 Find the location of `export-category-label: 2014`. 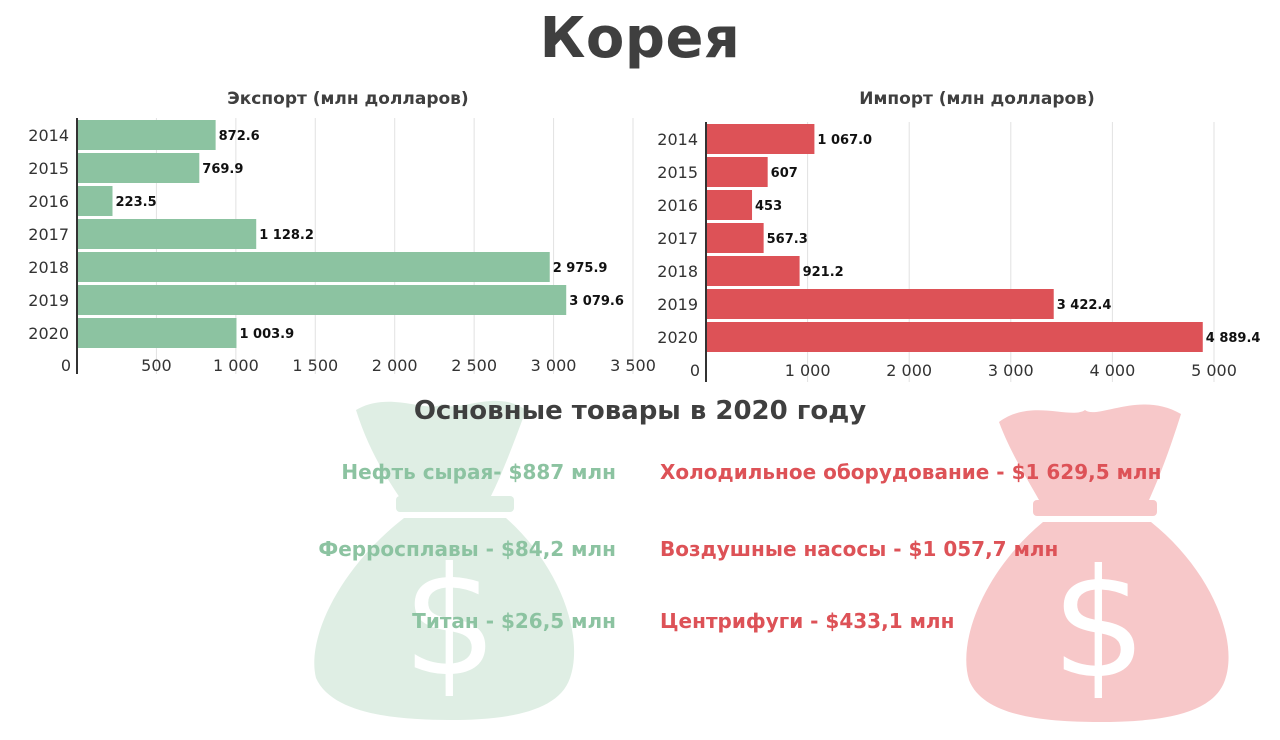

export-category-label: 2014 is located at coordinates (48, 135).